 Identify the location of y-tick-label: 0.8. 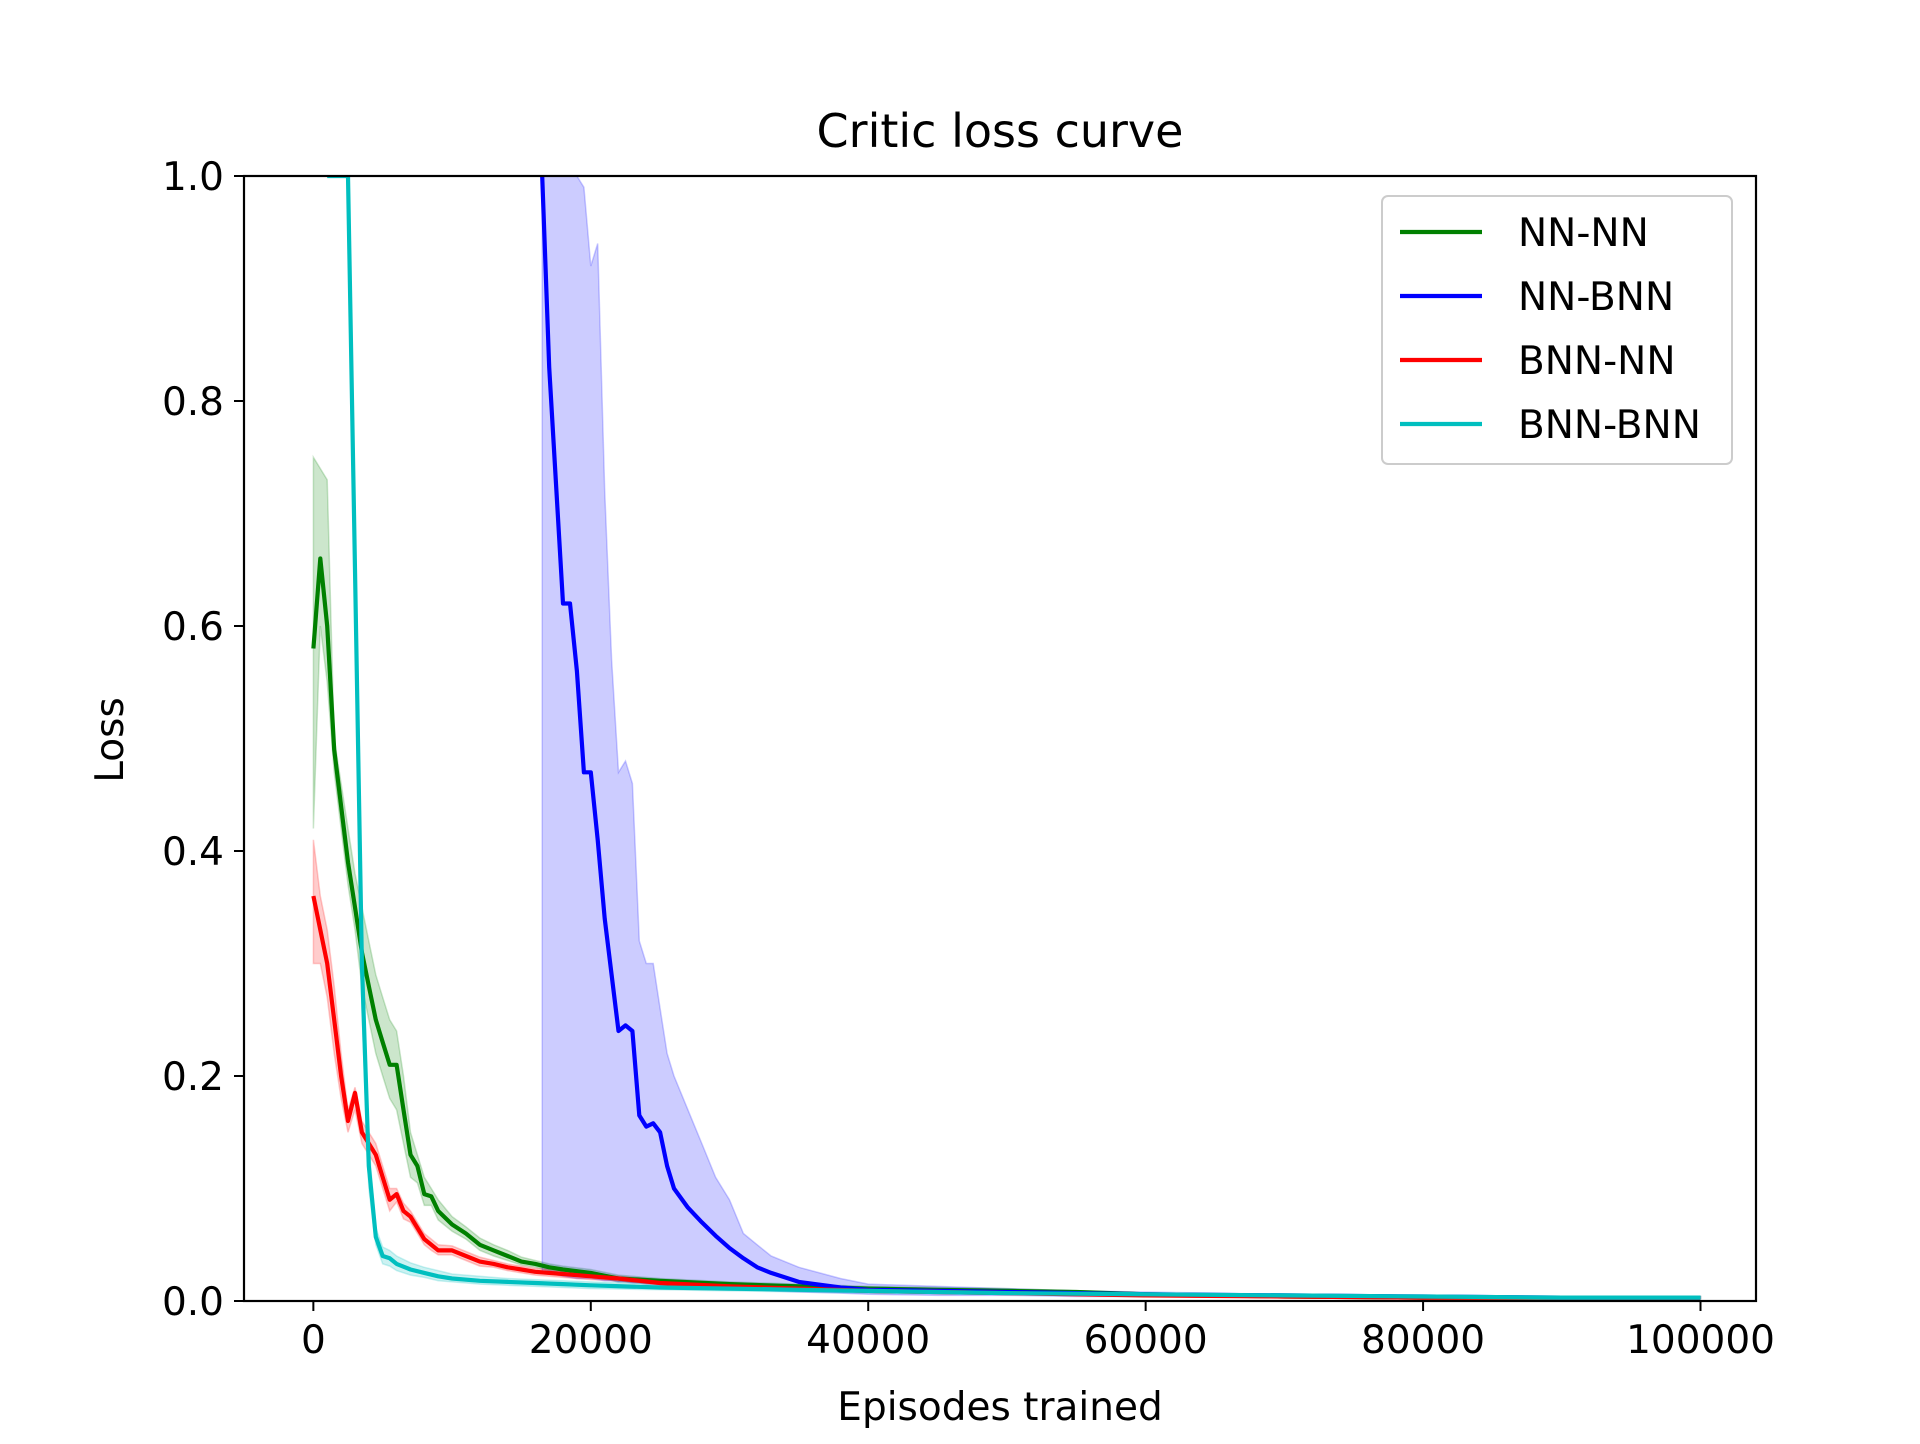
(193, 402).